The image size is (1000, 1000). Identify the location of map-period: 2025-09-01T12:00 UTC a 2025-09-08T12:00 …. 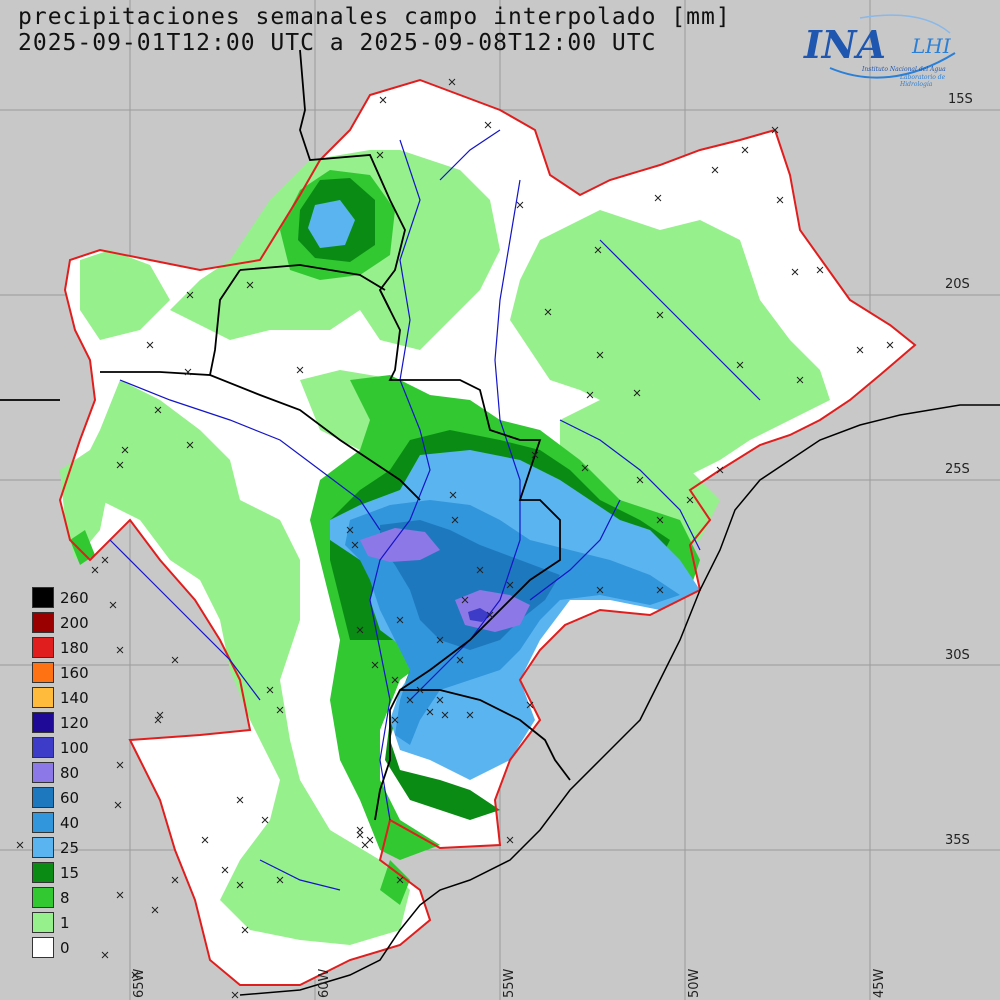
(337, 43).